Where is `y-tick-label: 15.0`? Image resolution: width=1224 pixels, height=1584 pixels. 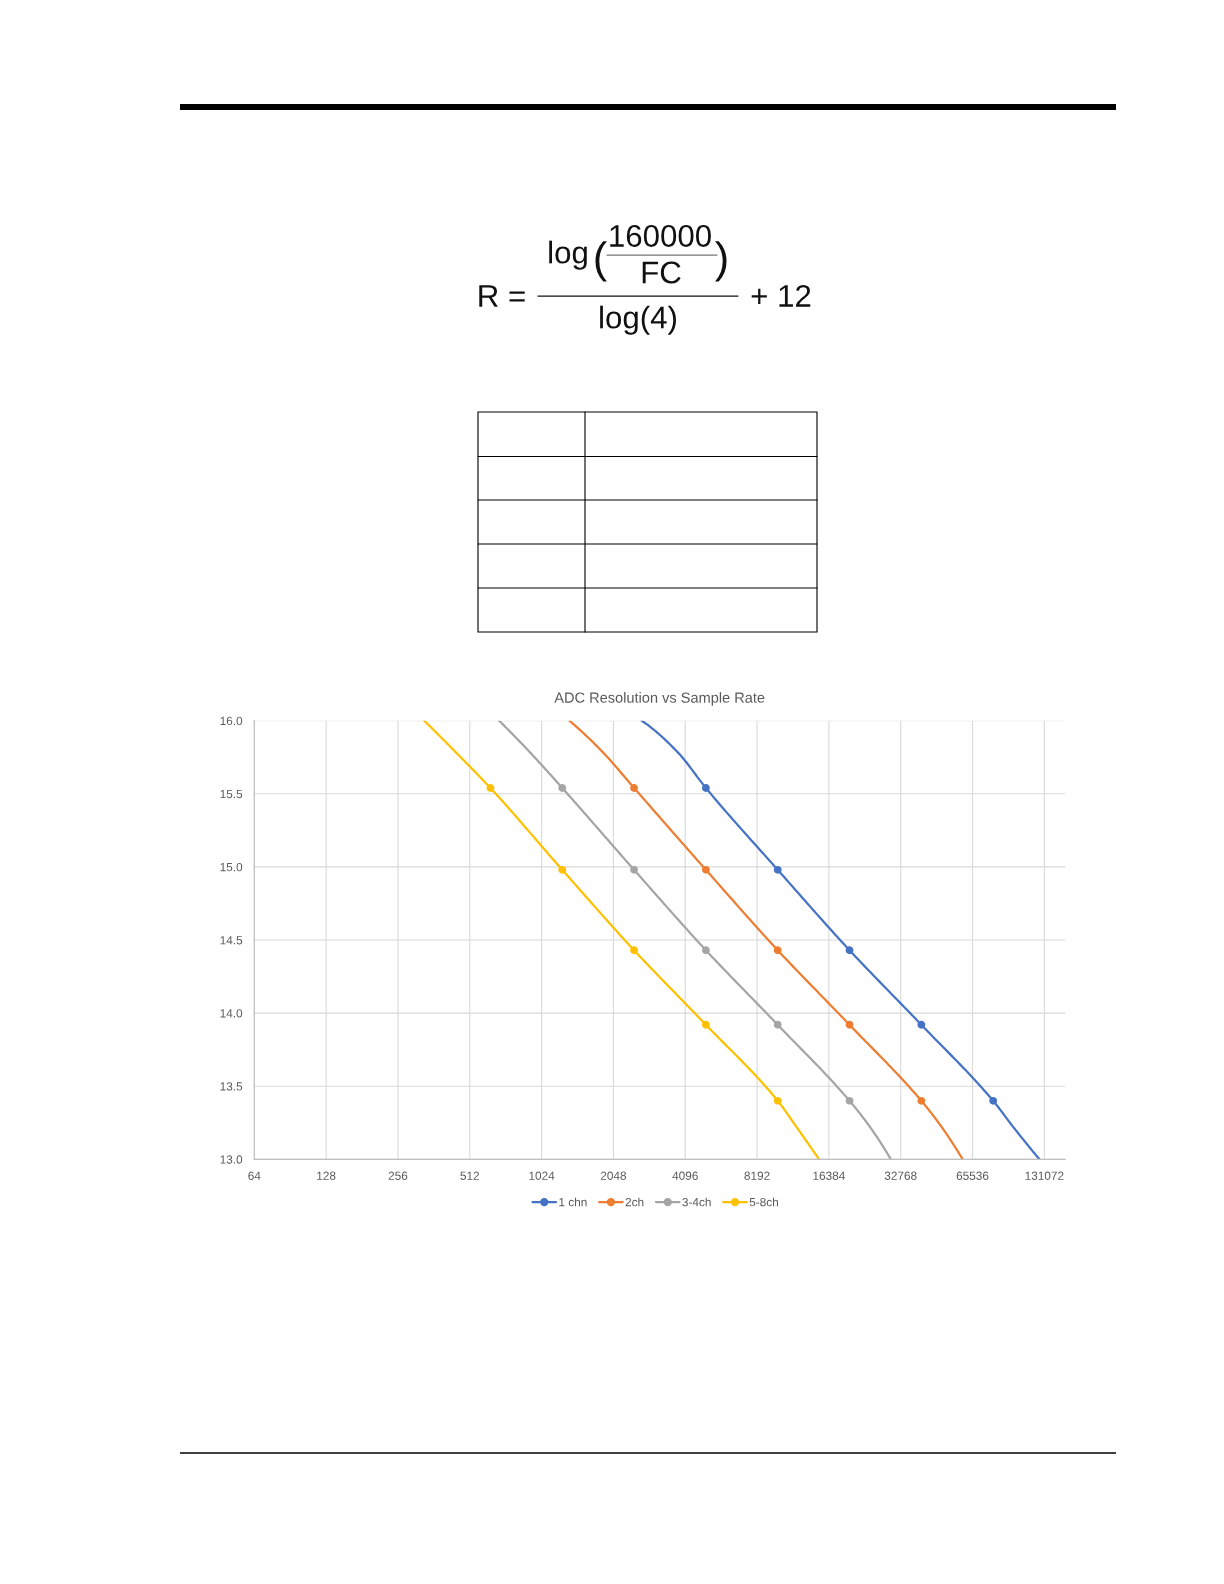 y-tick-label: 15.0 is located at coordinates (231, 867).